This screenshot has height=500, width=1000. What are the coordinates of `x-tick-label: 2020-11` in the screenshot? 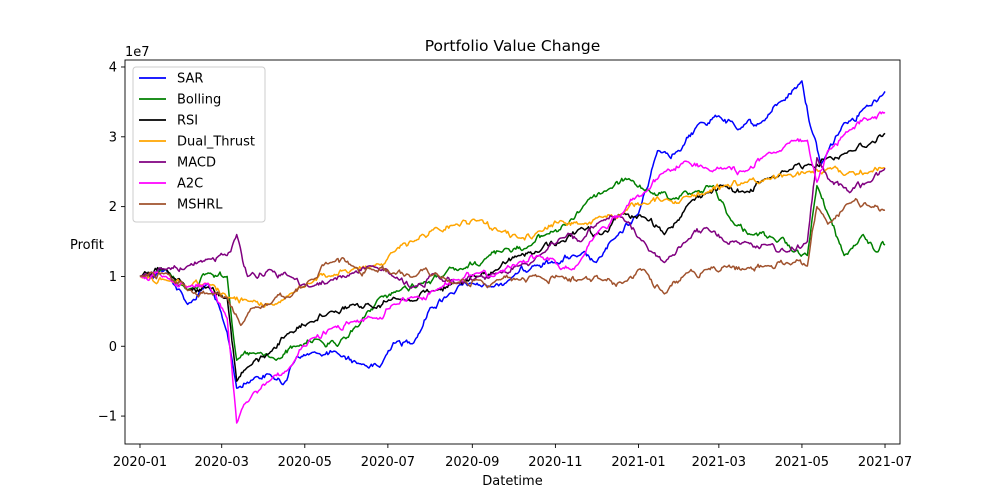 It's located at (555, 462).